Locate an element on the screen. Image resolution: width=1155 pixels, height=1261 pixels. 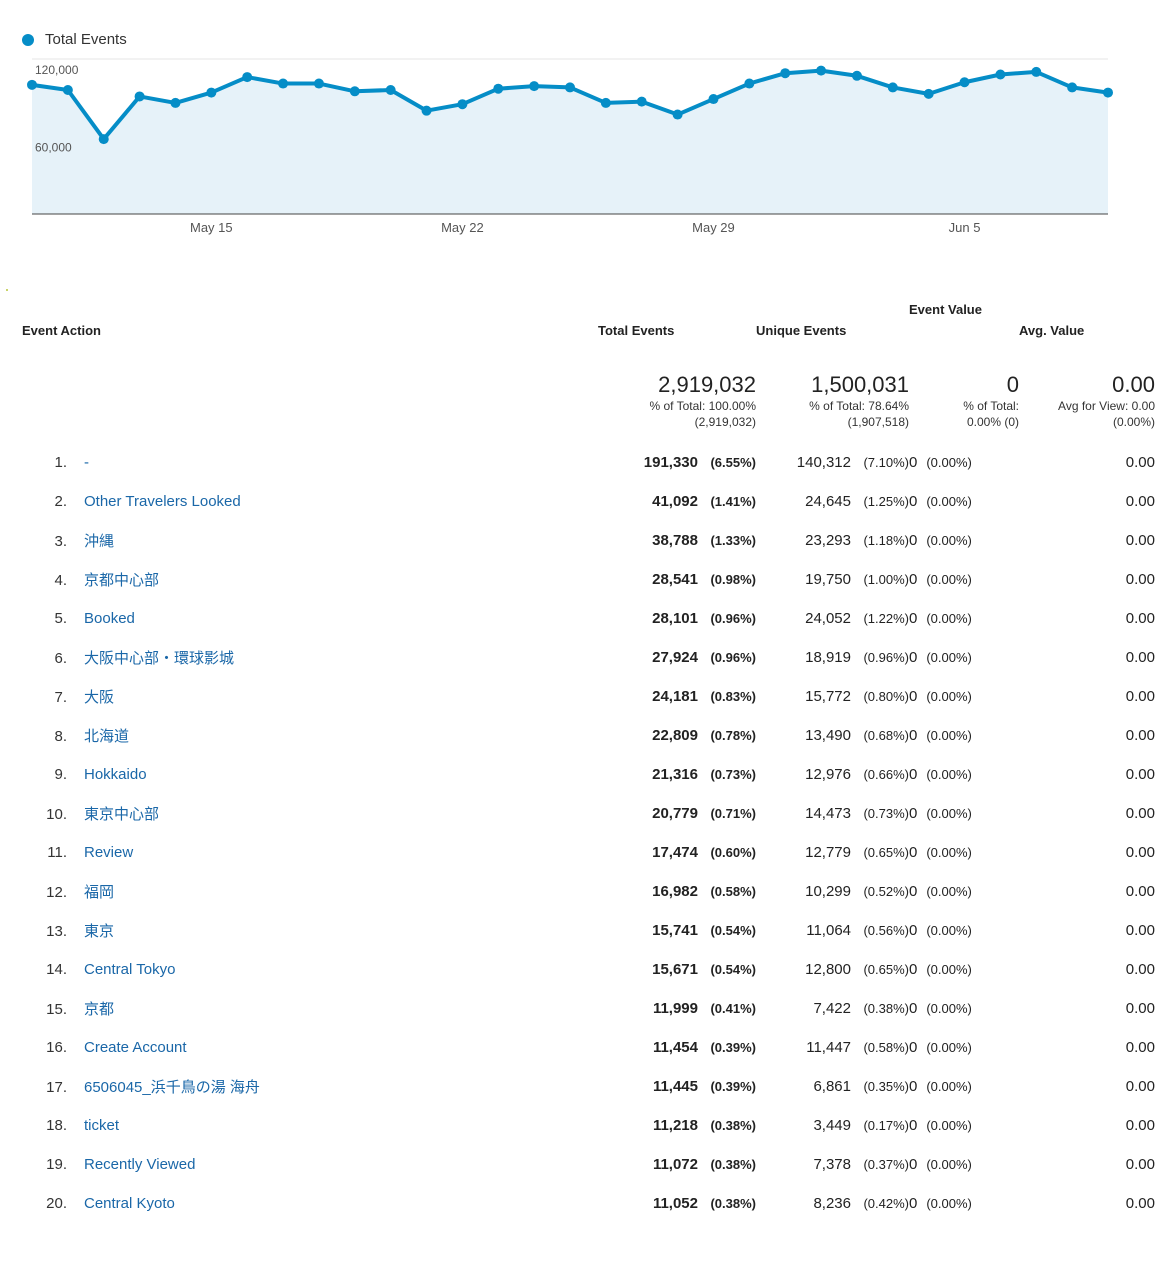
summary-total-value: 2,919,032 is located at coordinates (707, 384).